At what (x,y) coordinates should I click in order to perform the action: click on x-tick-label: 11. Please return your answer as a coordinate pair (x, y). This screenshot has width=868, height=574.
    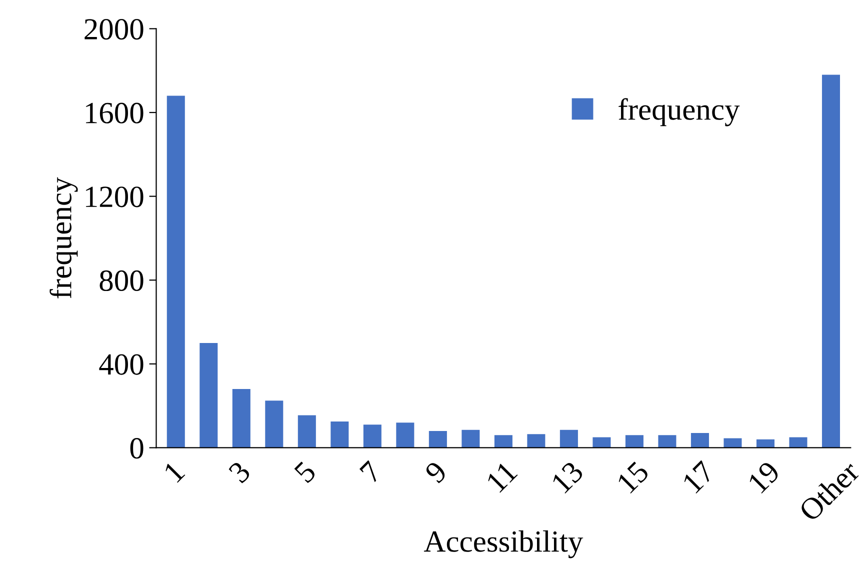
    Looking at the image, I should click on (502, 476).